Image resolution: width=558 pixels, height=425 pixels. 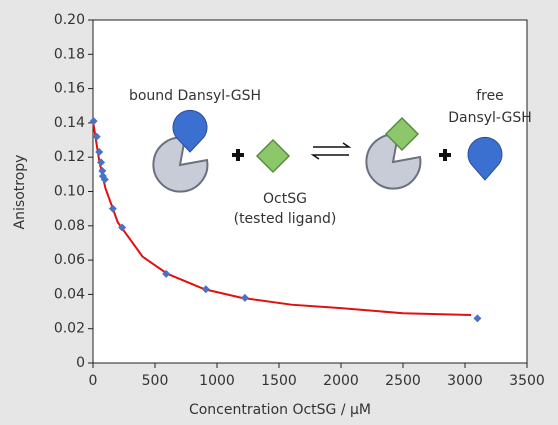 I want to click on y-tick-label: 0.10, so click(x=69, y=192).